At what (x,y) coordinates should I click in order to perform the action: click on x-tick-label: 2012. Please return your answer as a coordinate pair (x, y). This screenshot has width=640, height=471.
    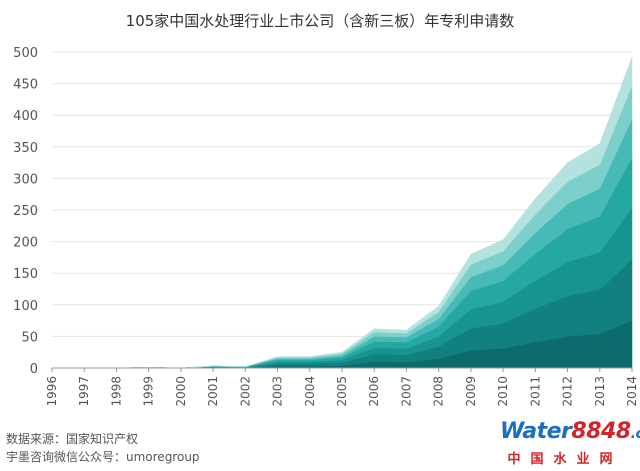
    Looking at the image, I should click on (568, 391).